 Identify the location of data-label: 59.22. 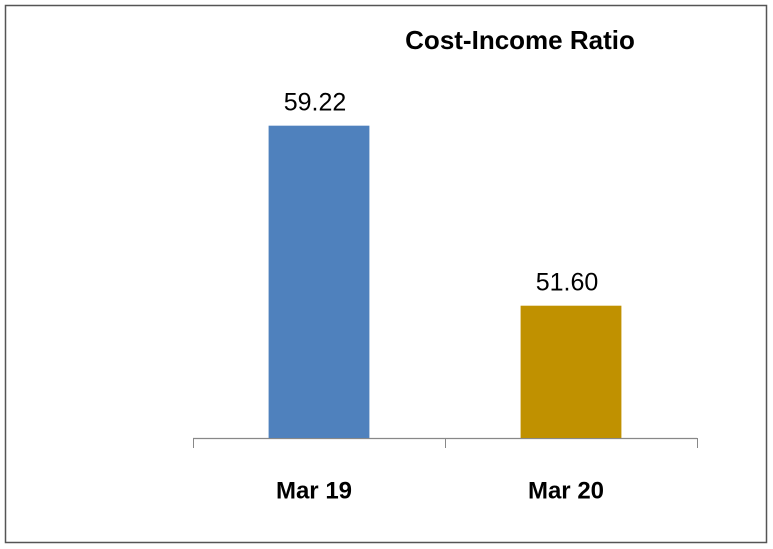
(315, 102).